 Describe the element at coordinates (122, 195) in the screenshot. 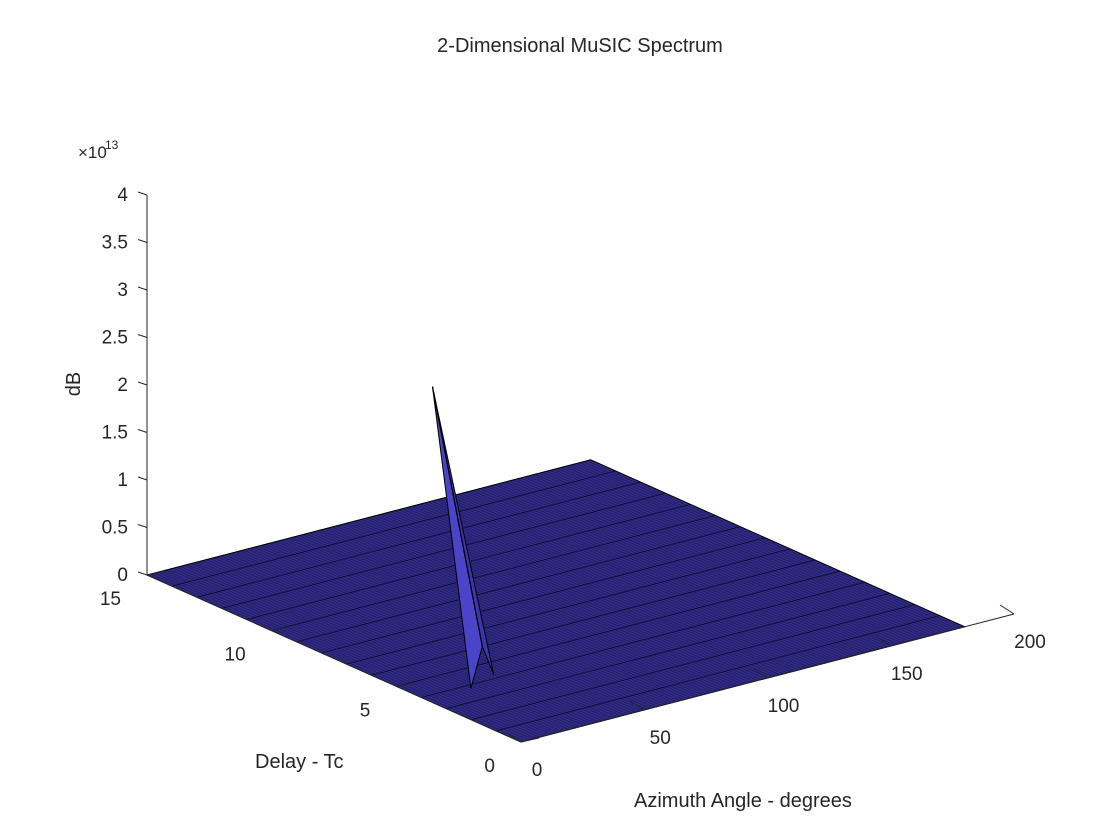

I see `z-tick-label: 4` at that location.